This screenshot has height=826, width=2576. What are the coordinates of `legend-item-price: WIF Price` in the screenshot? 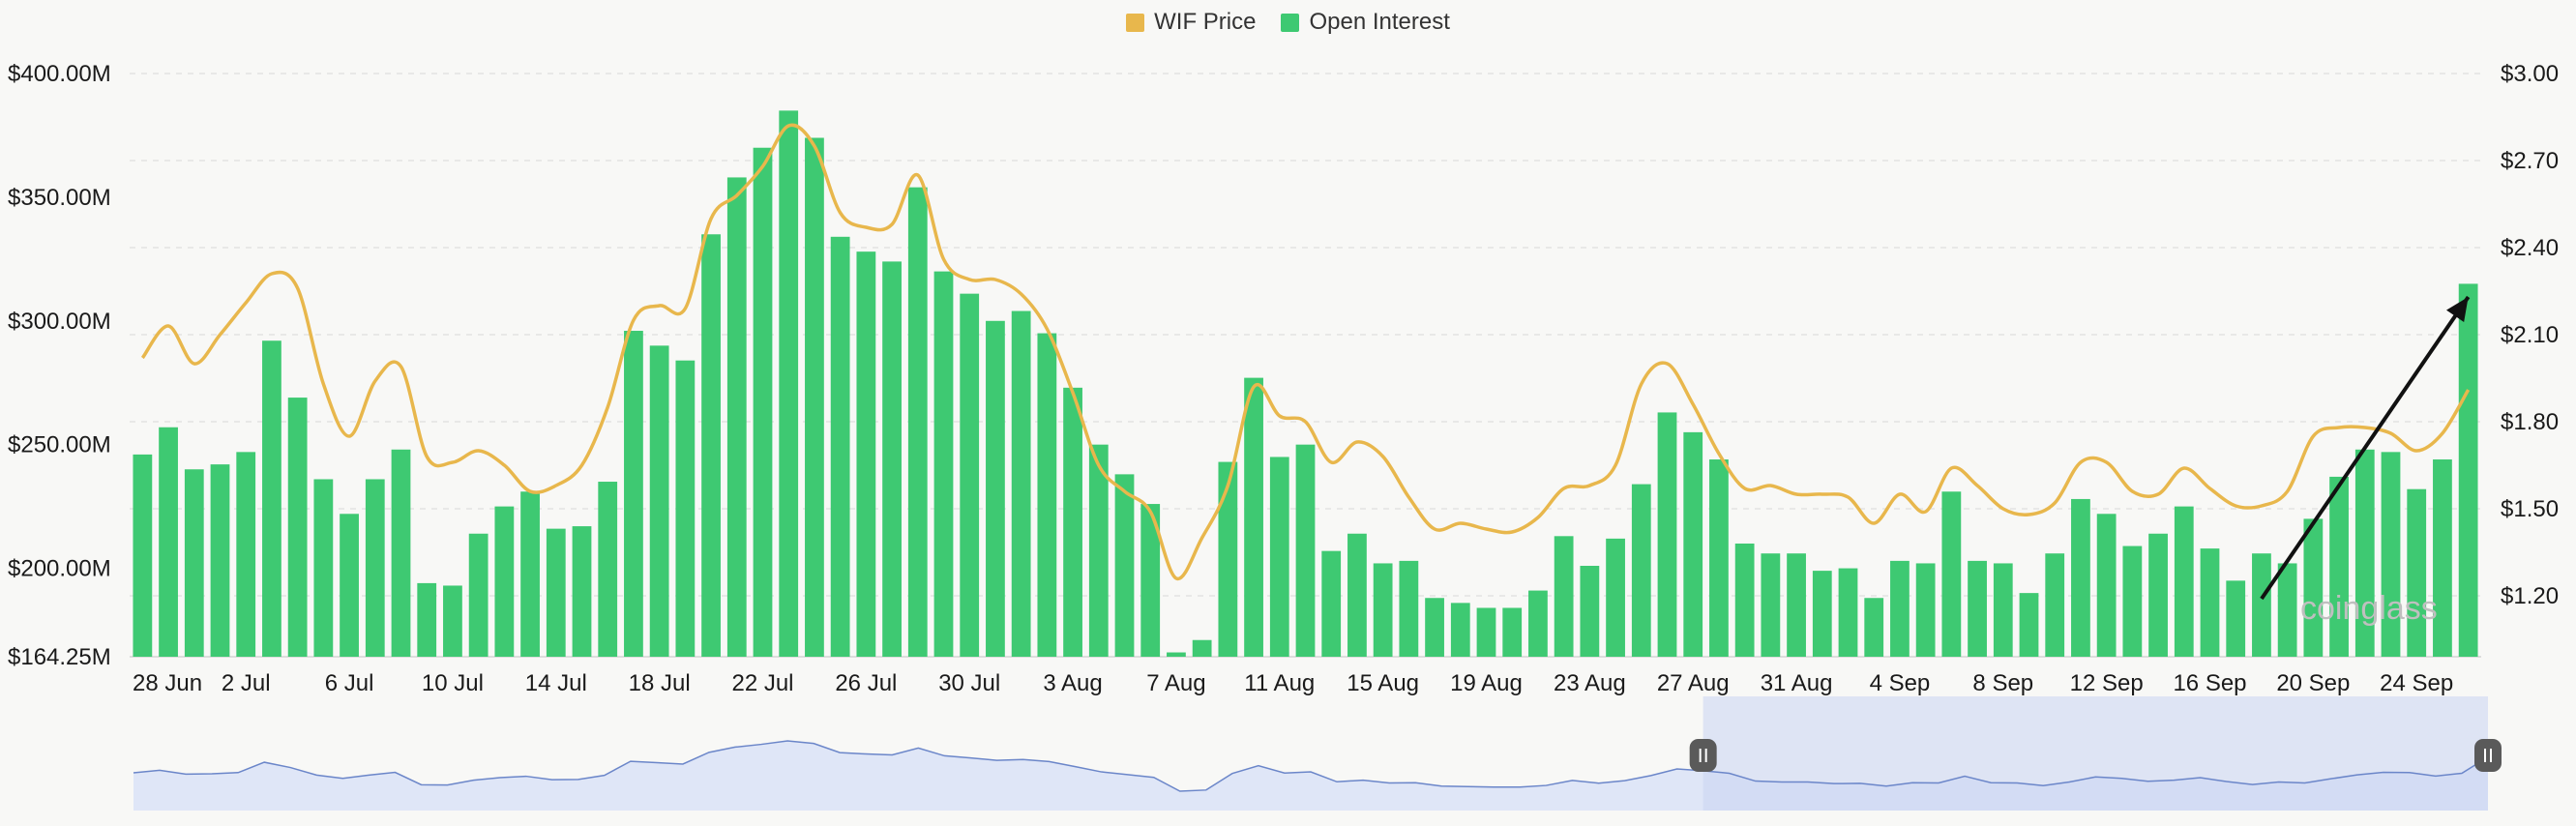 It's located at (1191, 22).